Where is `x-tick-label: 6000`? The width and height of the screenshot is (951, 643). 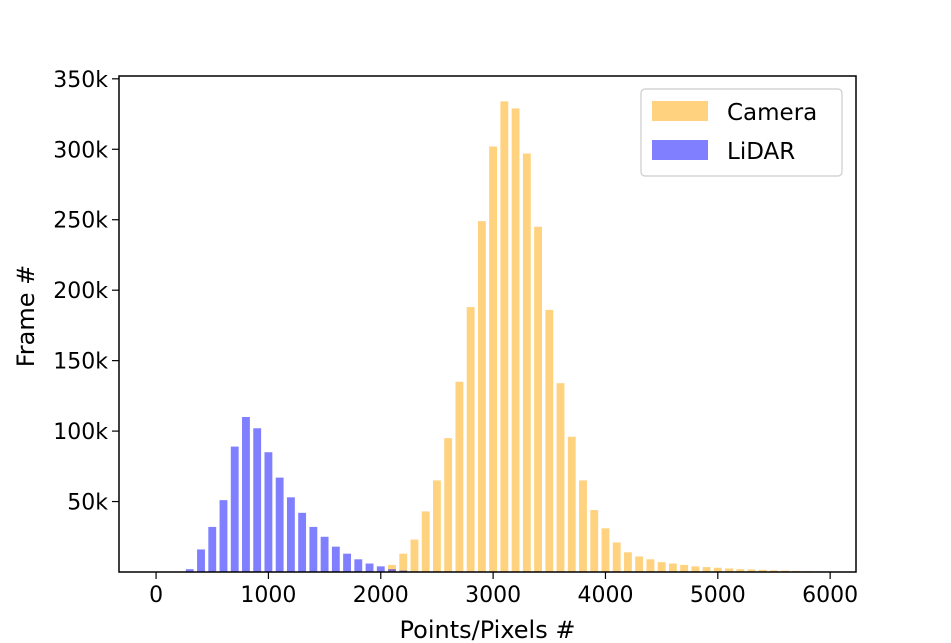 x-tick-label: 6000 is located at coordinates (830, 595).